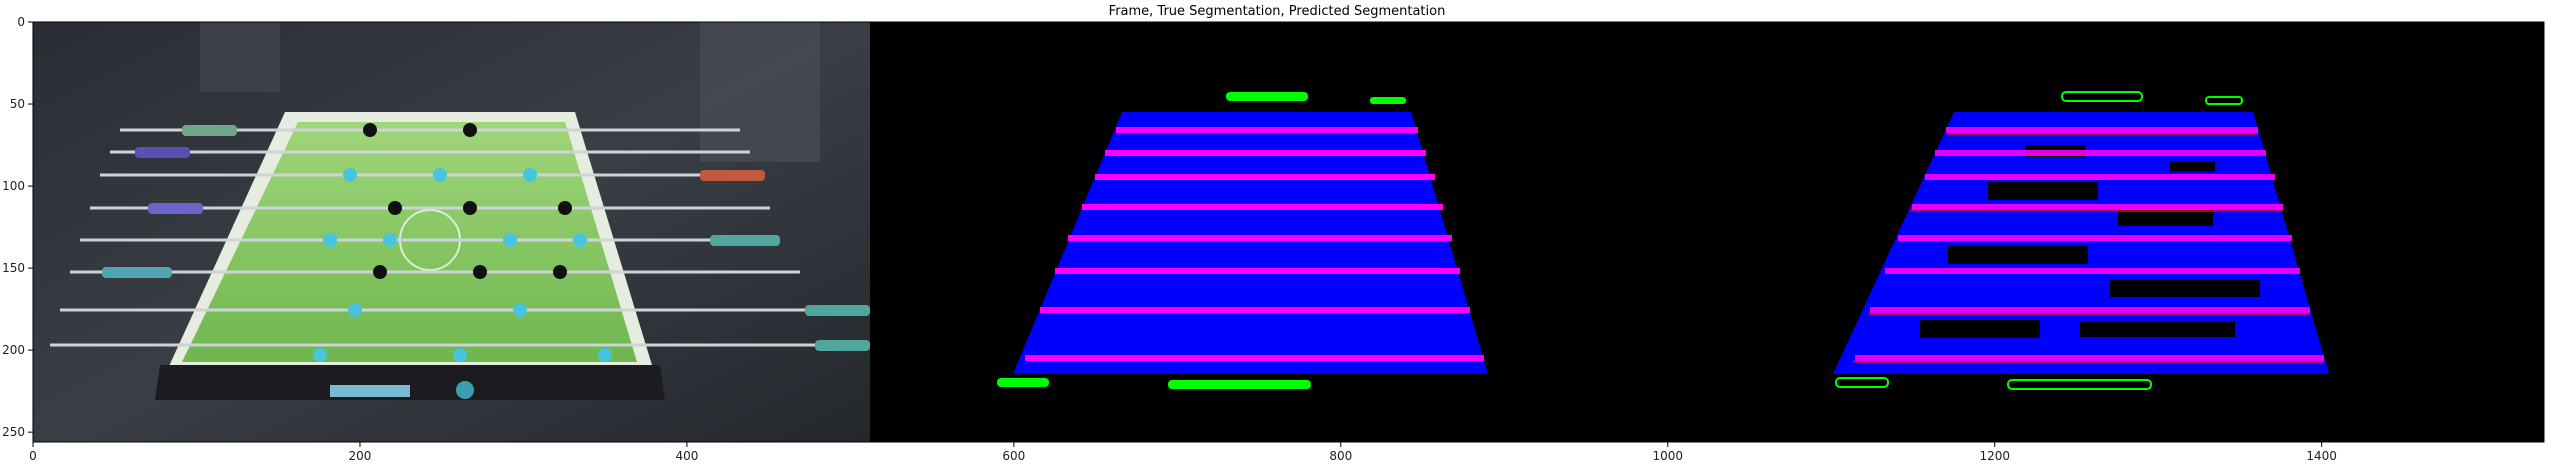 This screenshot has width=2554, height=465. Describe the element at coordinates (360, 456) in the screenshot. I see `x-tick-label: 200` at that location.